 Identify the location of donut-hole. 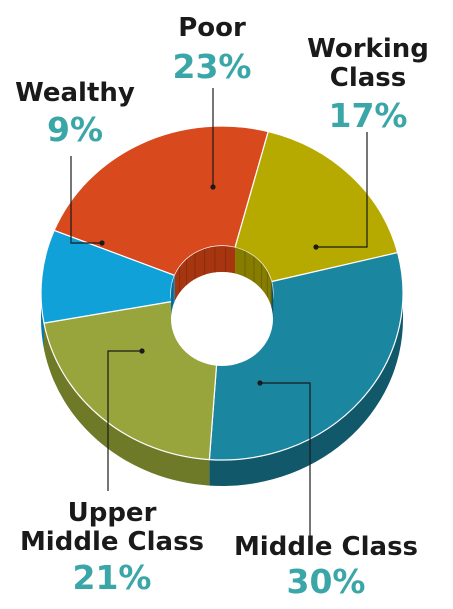
(222, 319).